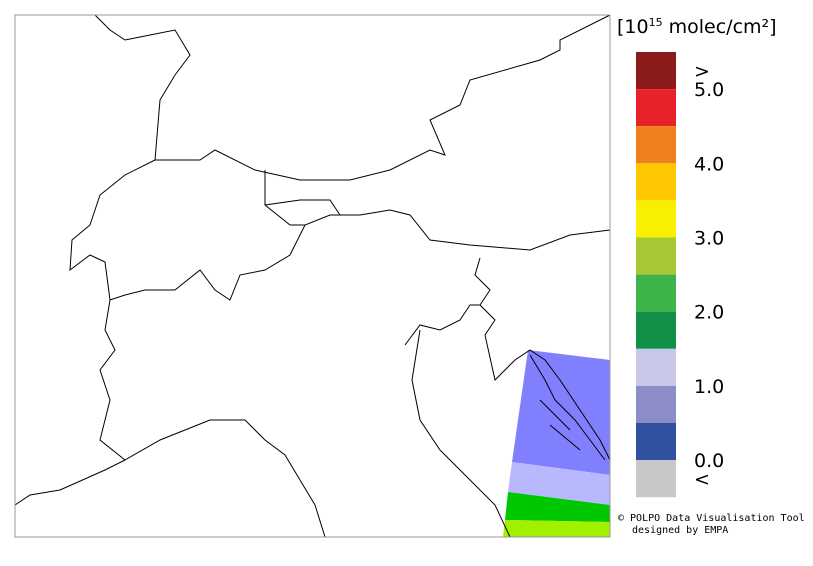 The width and height of the screenshot is (813, 566). Describe the element at coordinates (709, 239) in the screenshot. I see `colorbar-label: 3.0` at that location.